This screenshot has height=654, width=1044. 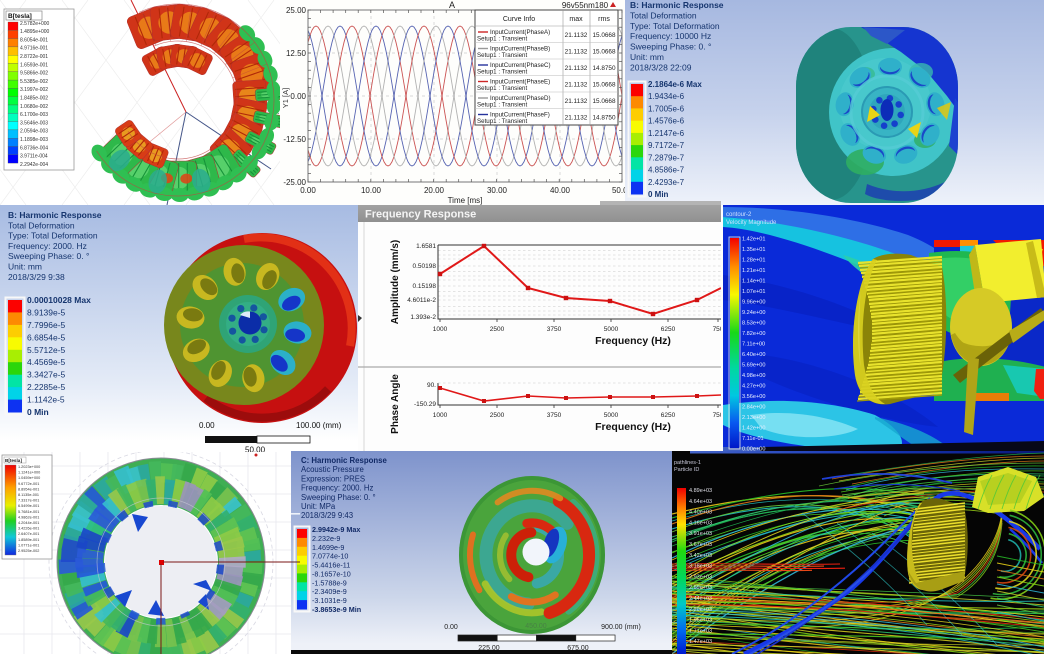 What do you see at coordinates (520, 49) in the screenshot?
I see `svg-text: InputCurrent(PhaseB)` at bounding box center [520, 49].